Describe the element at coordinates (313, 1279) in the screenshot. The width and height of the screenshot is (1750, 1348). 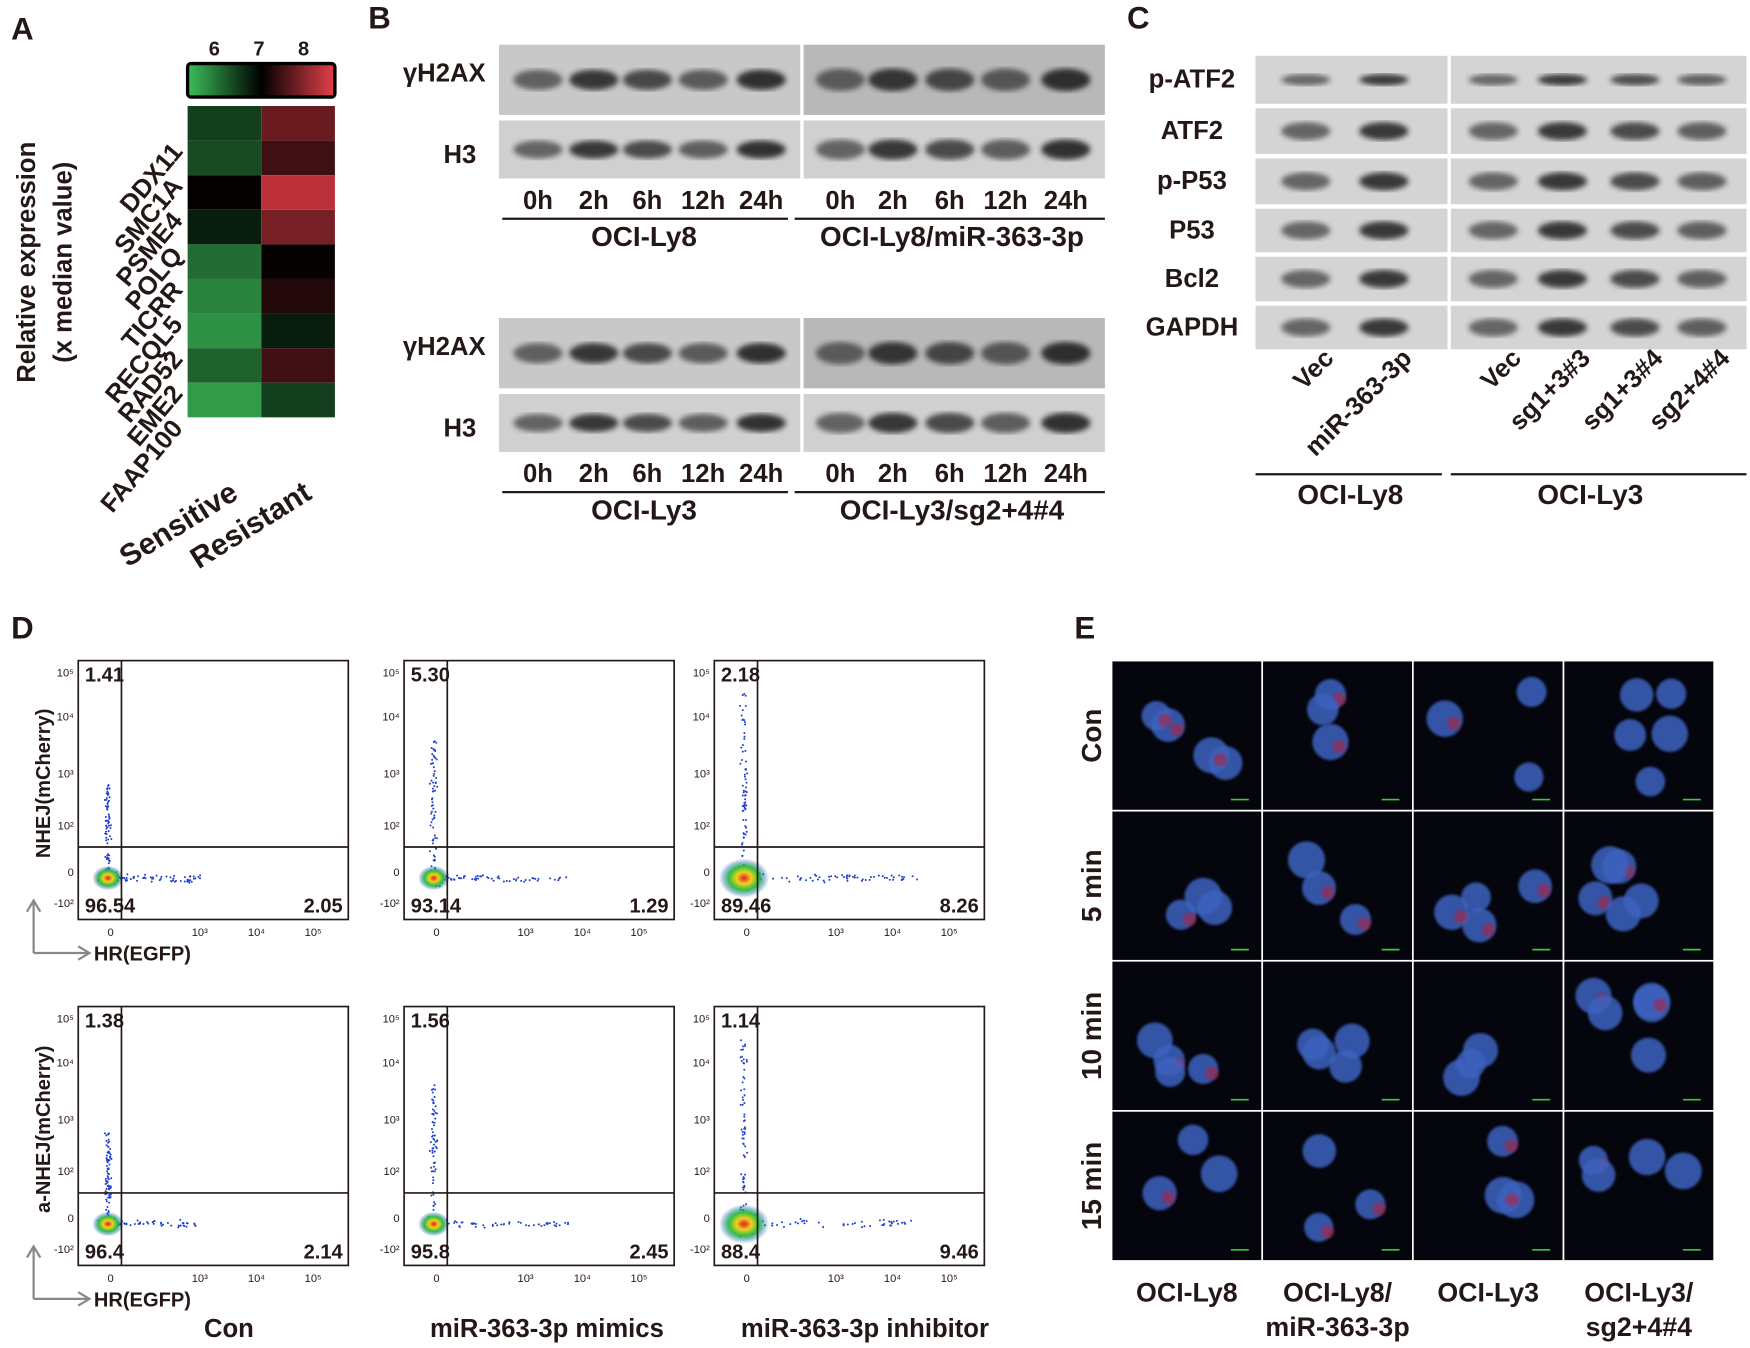
I see `x-tick-label: 10⁵` at that location.